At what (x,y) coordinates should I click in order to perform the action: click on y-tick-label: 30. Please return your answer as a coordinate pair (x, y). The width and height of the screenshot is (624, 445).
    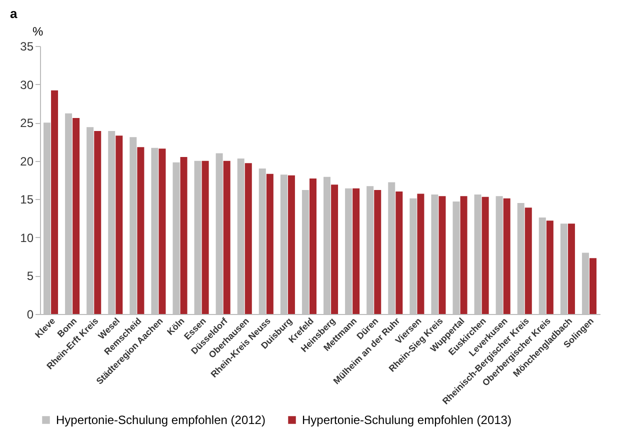
    Looking at the image, I should click on (27, 85).